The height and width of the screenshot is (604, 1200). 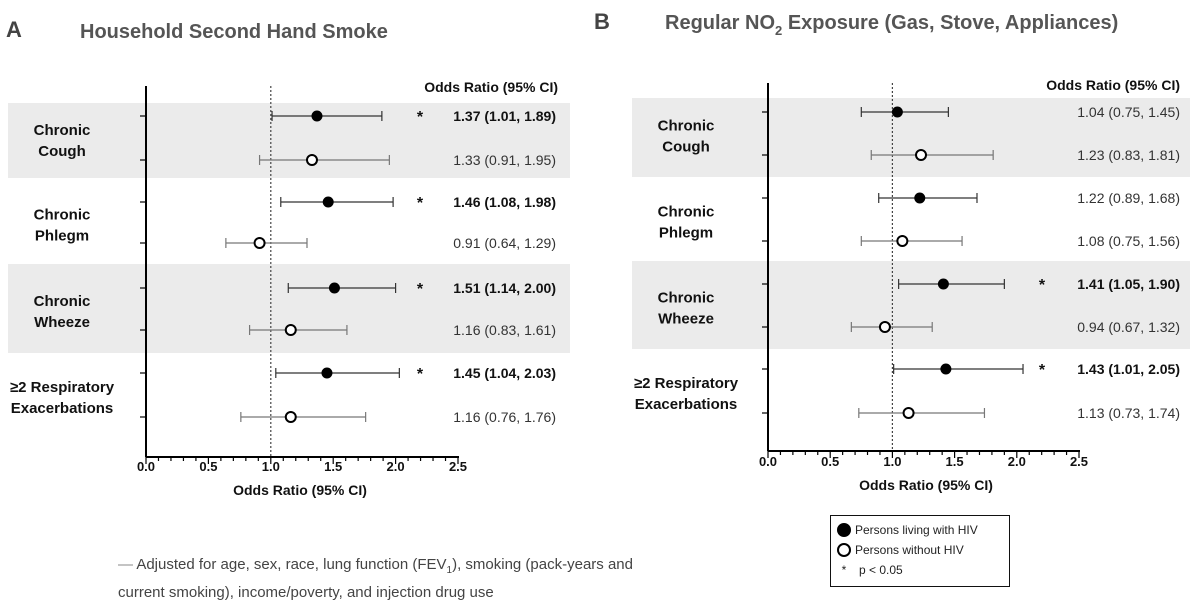 I want to click on odds-ratio-label: 1.22 (0.89, 1.68), so click(x=1128, y=198).